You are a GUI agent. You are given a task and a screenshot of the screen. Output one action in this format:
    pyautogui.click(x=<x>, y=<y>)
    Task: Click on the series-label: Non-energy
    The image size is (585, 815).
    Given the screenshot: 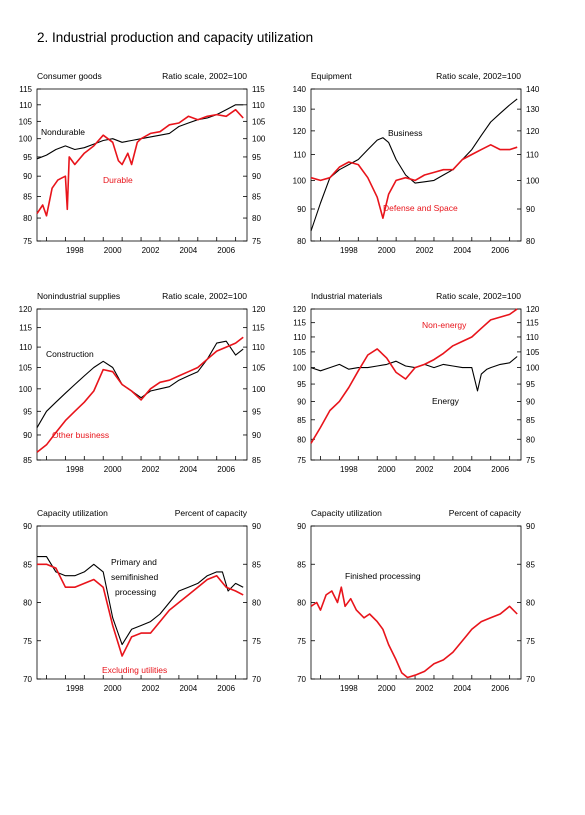 What is the action you would take?
    pyautogui.click(x=444, y=325)
    